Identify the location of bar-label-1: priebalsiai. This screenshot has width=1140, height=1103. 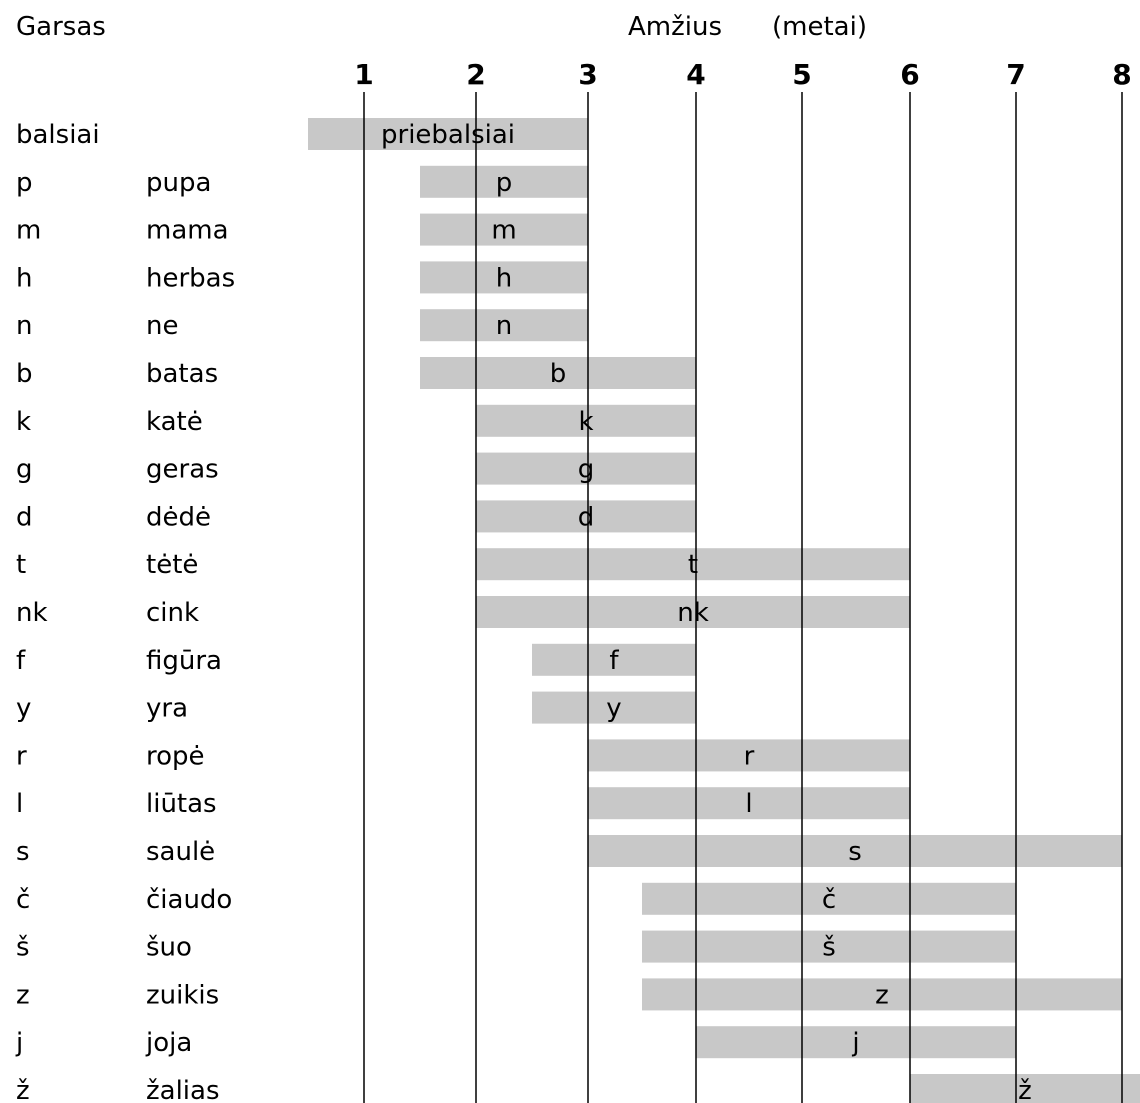
(448, 135).